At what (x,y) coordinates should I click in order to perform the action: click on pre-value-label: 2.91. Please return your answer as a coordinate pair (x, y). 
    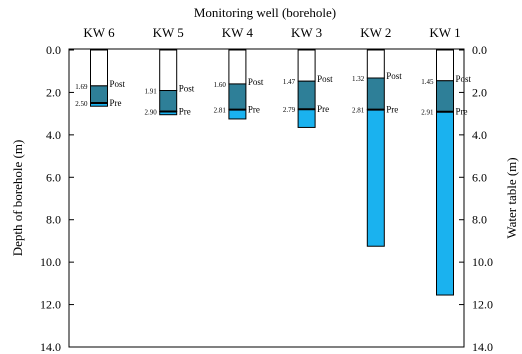
    Looking at the image, I should click on (427, 113).